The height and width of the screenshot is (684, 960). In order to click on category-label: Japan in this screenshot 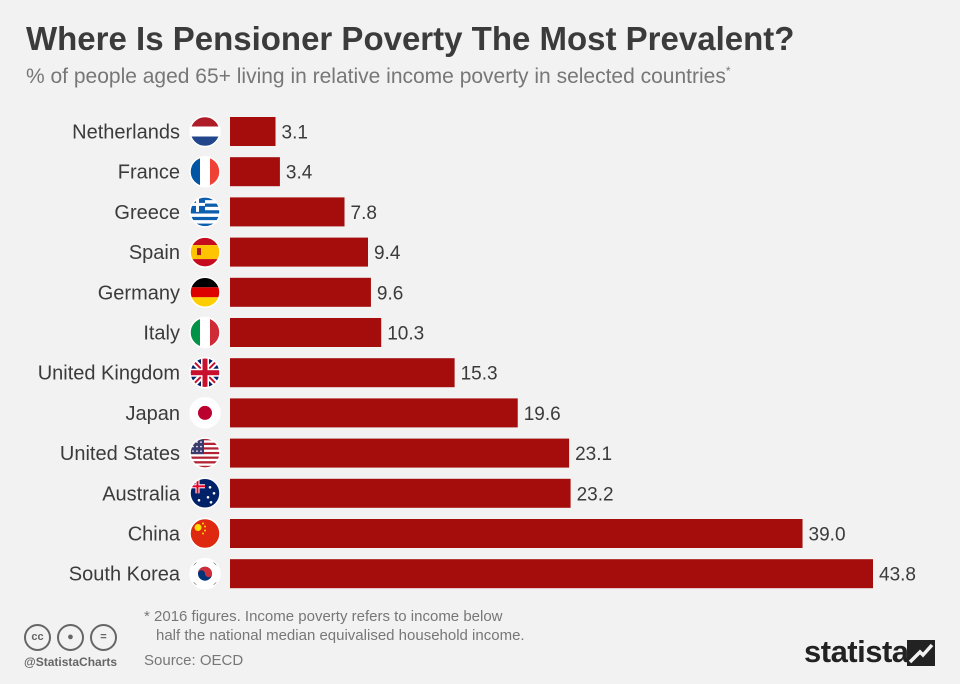, I will do `click(153, 414)`.